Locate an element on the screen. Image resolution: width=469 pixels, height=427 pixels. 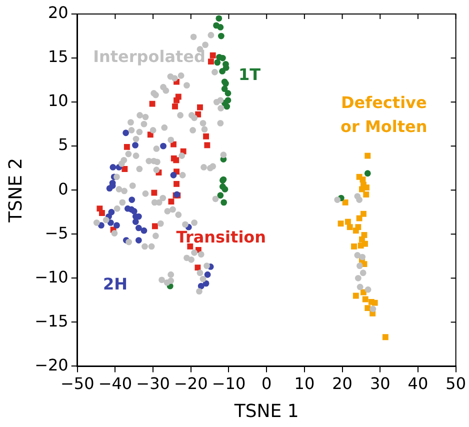
y-tick-label: 0 is located at coordinates (63, 188).